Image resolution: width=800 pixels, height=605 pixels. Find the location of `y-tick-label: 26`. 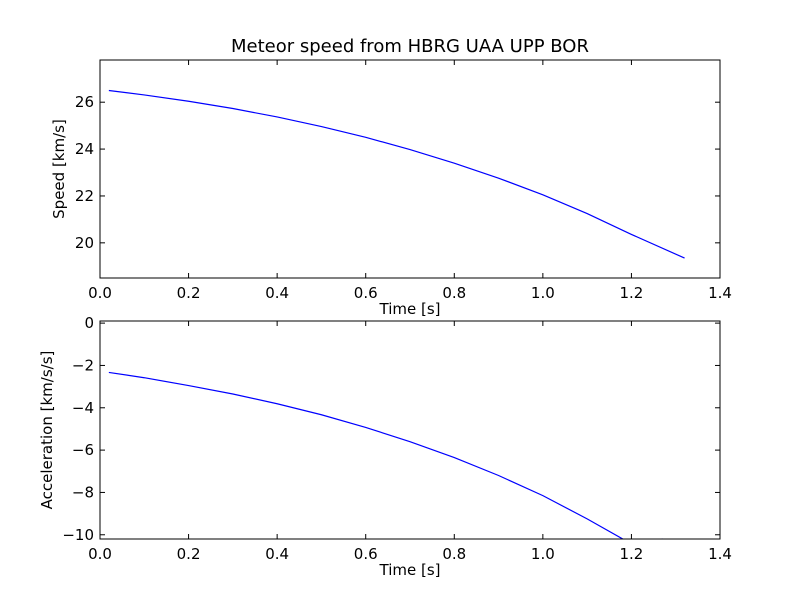

y-tick-label: 26 is located at coordinates (84, 102).